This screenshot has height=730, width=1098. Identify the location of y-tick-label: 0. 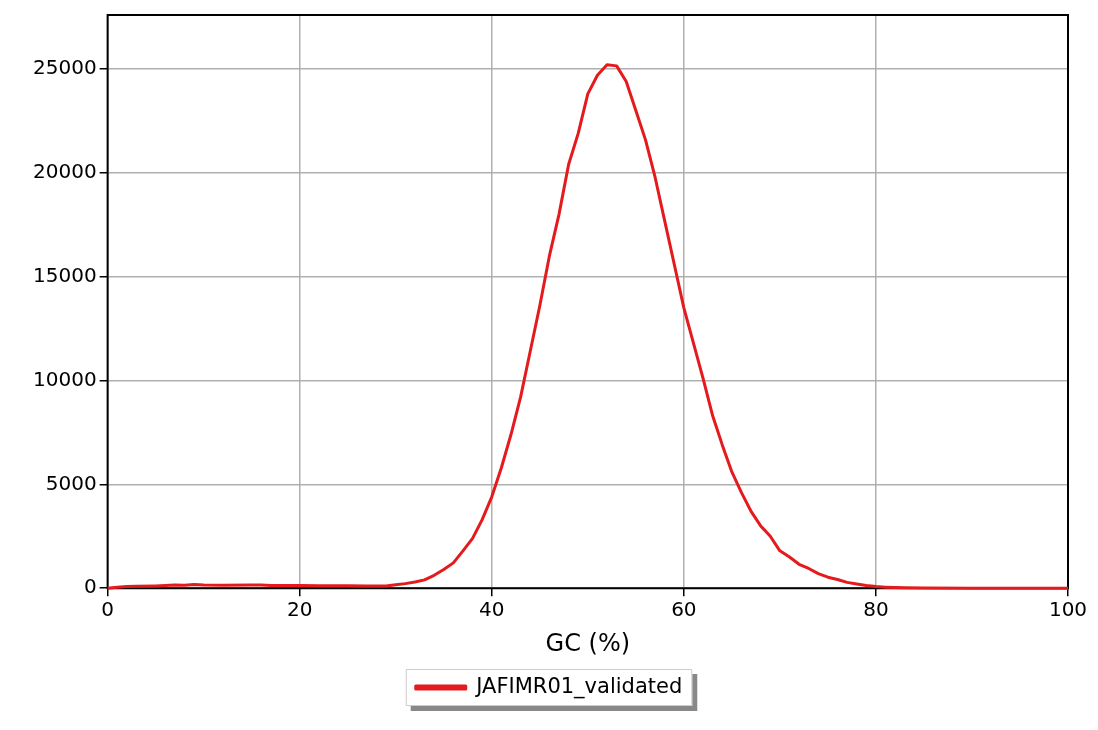
(90, 586).